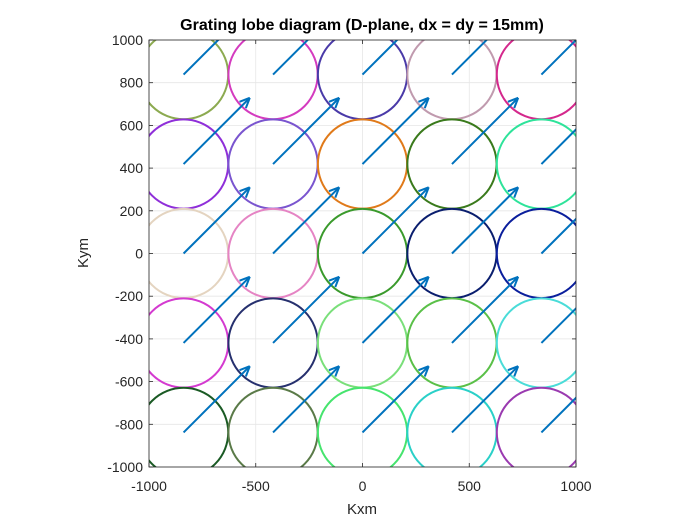 The width and height of the screenshot is (700, 525). I want to click on scan-arrow-r3-c3, so click(485, 309).